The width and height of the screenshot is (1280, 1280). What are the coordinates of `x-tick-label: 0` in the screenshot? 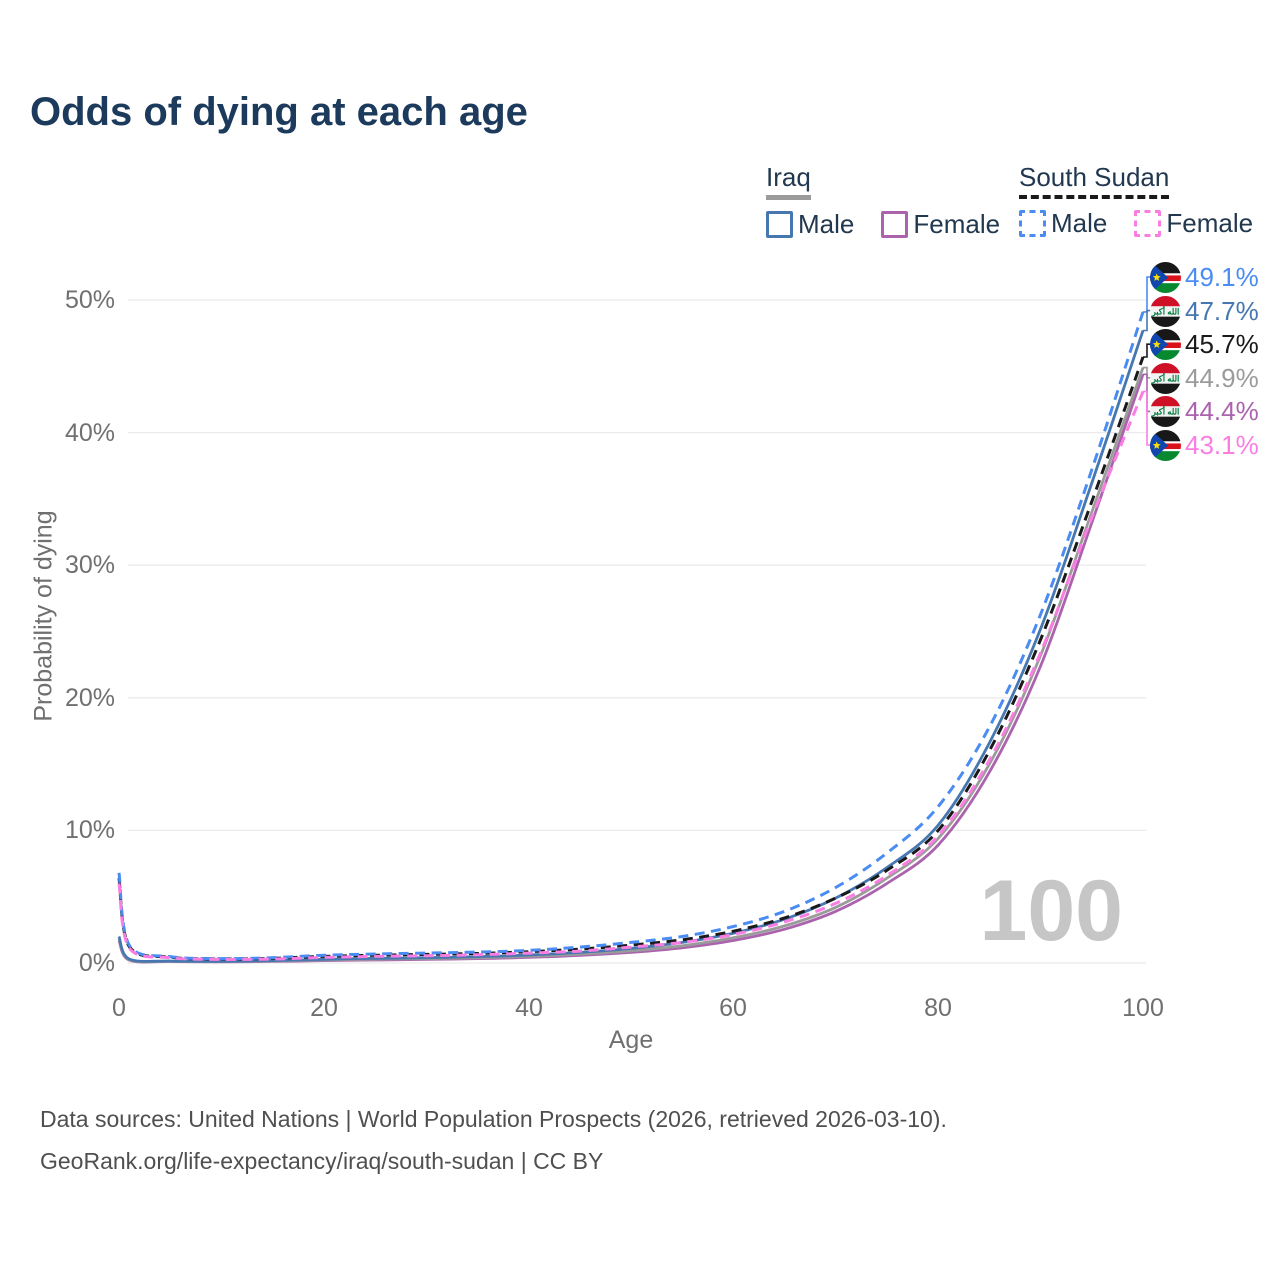 It's located at (119, 1008).